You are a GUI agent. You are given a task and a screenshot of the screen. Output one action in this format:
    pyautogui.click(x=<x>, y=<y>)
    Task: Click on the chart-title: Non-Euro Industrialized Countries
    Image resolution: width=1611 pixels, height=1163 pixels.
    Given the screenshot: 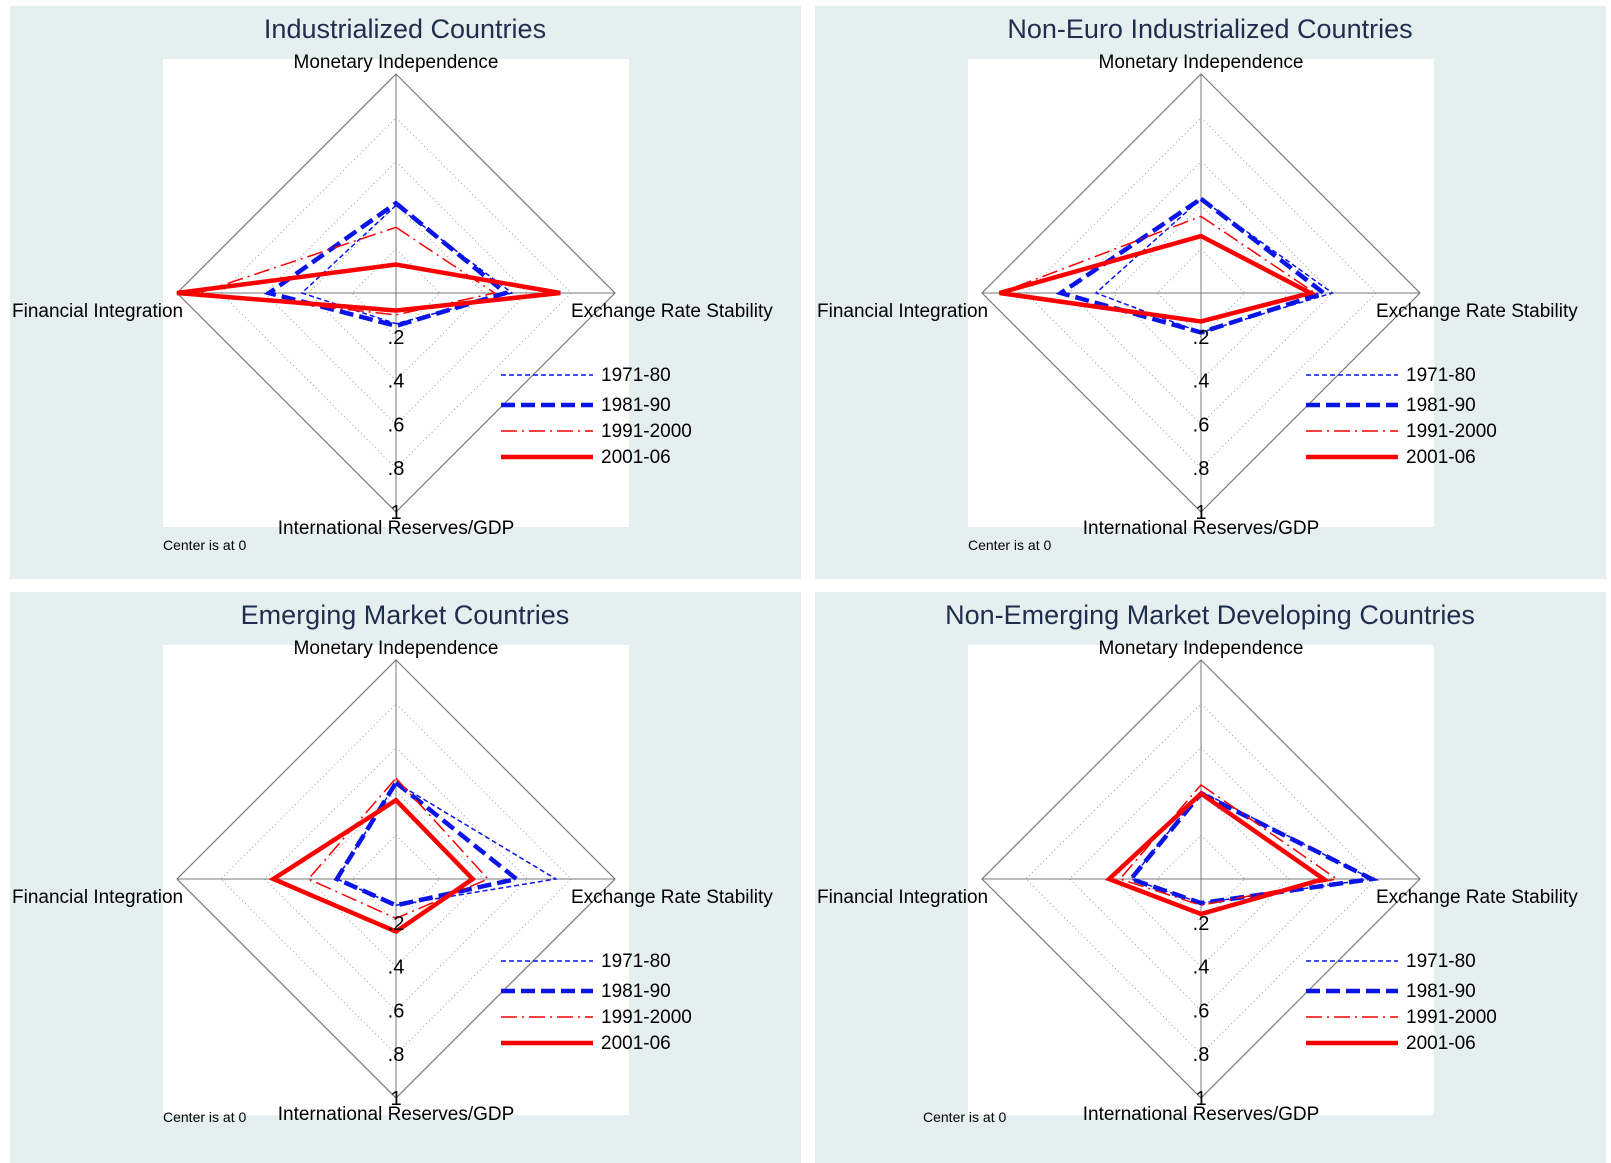 What is the action you would take?
    pyautogui.click(x=1209, y=29)
    